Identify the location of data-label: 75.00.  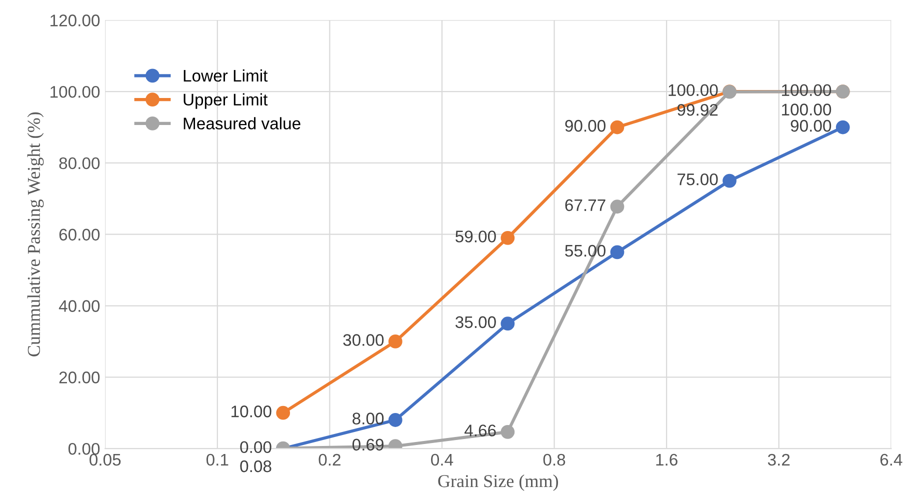
(698, 179).